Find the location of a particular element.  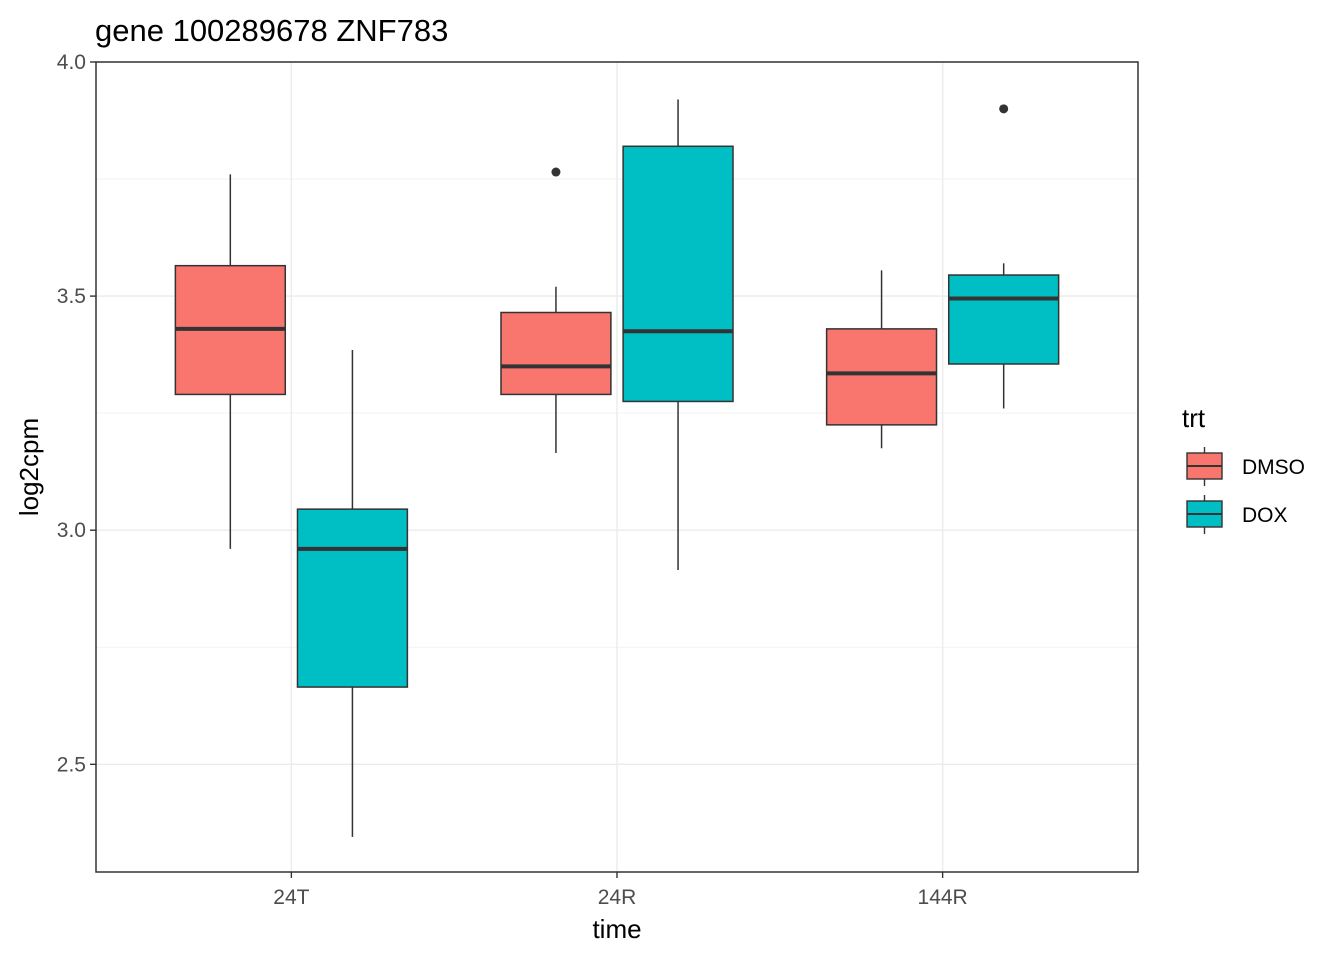

box-DMSO-144R is located at coordinates (881, 359).